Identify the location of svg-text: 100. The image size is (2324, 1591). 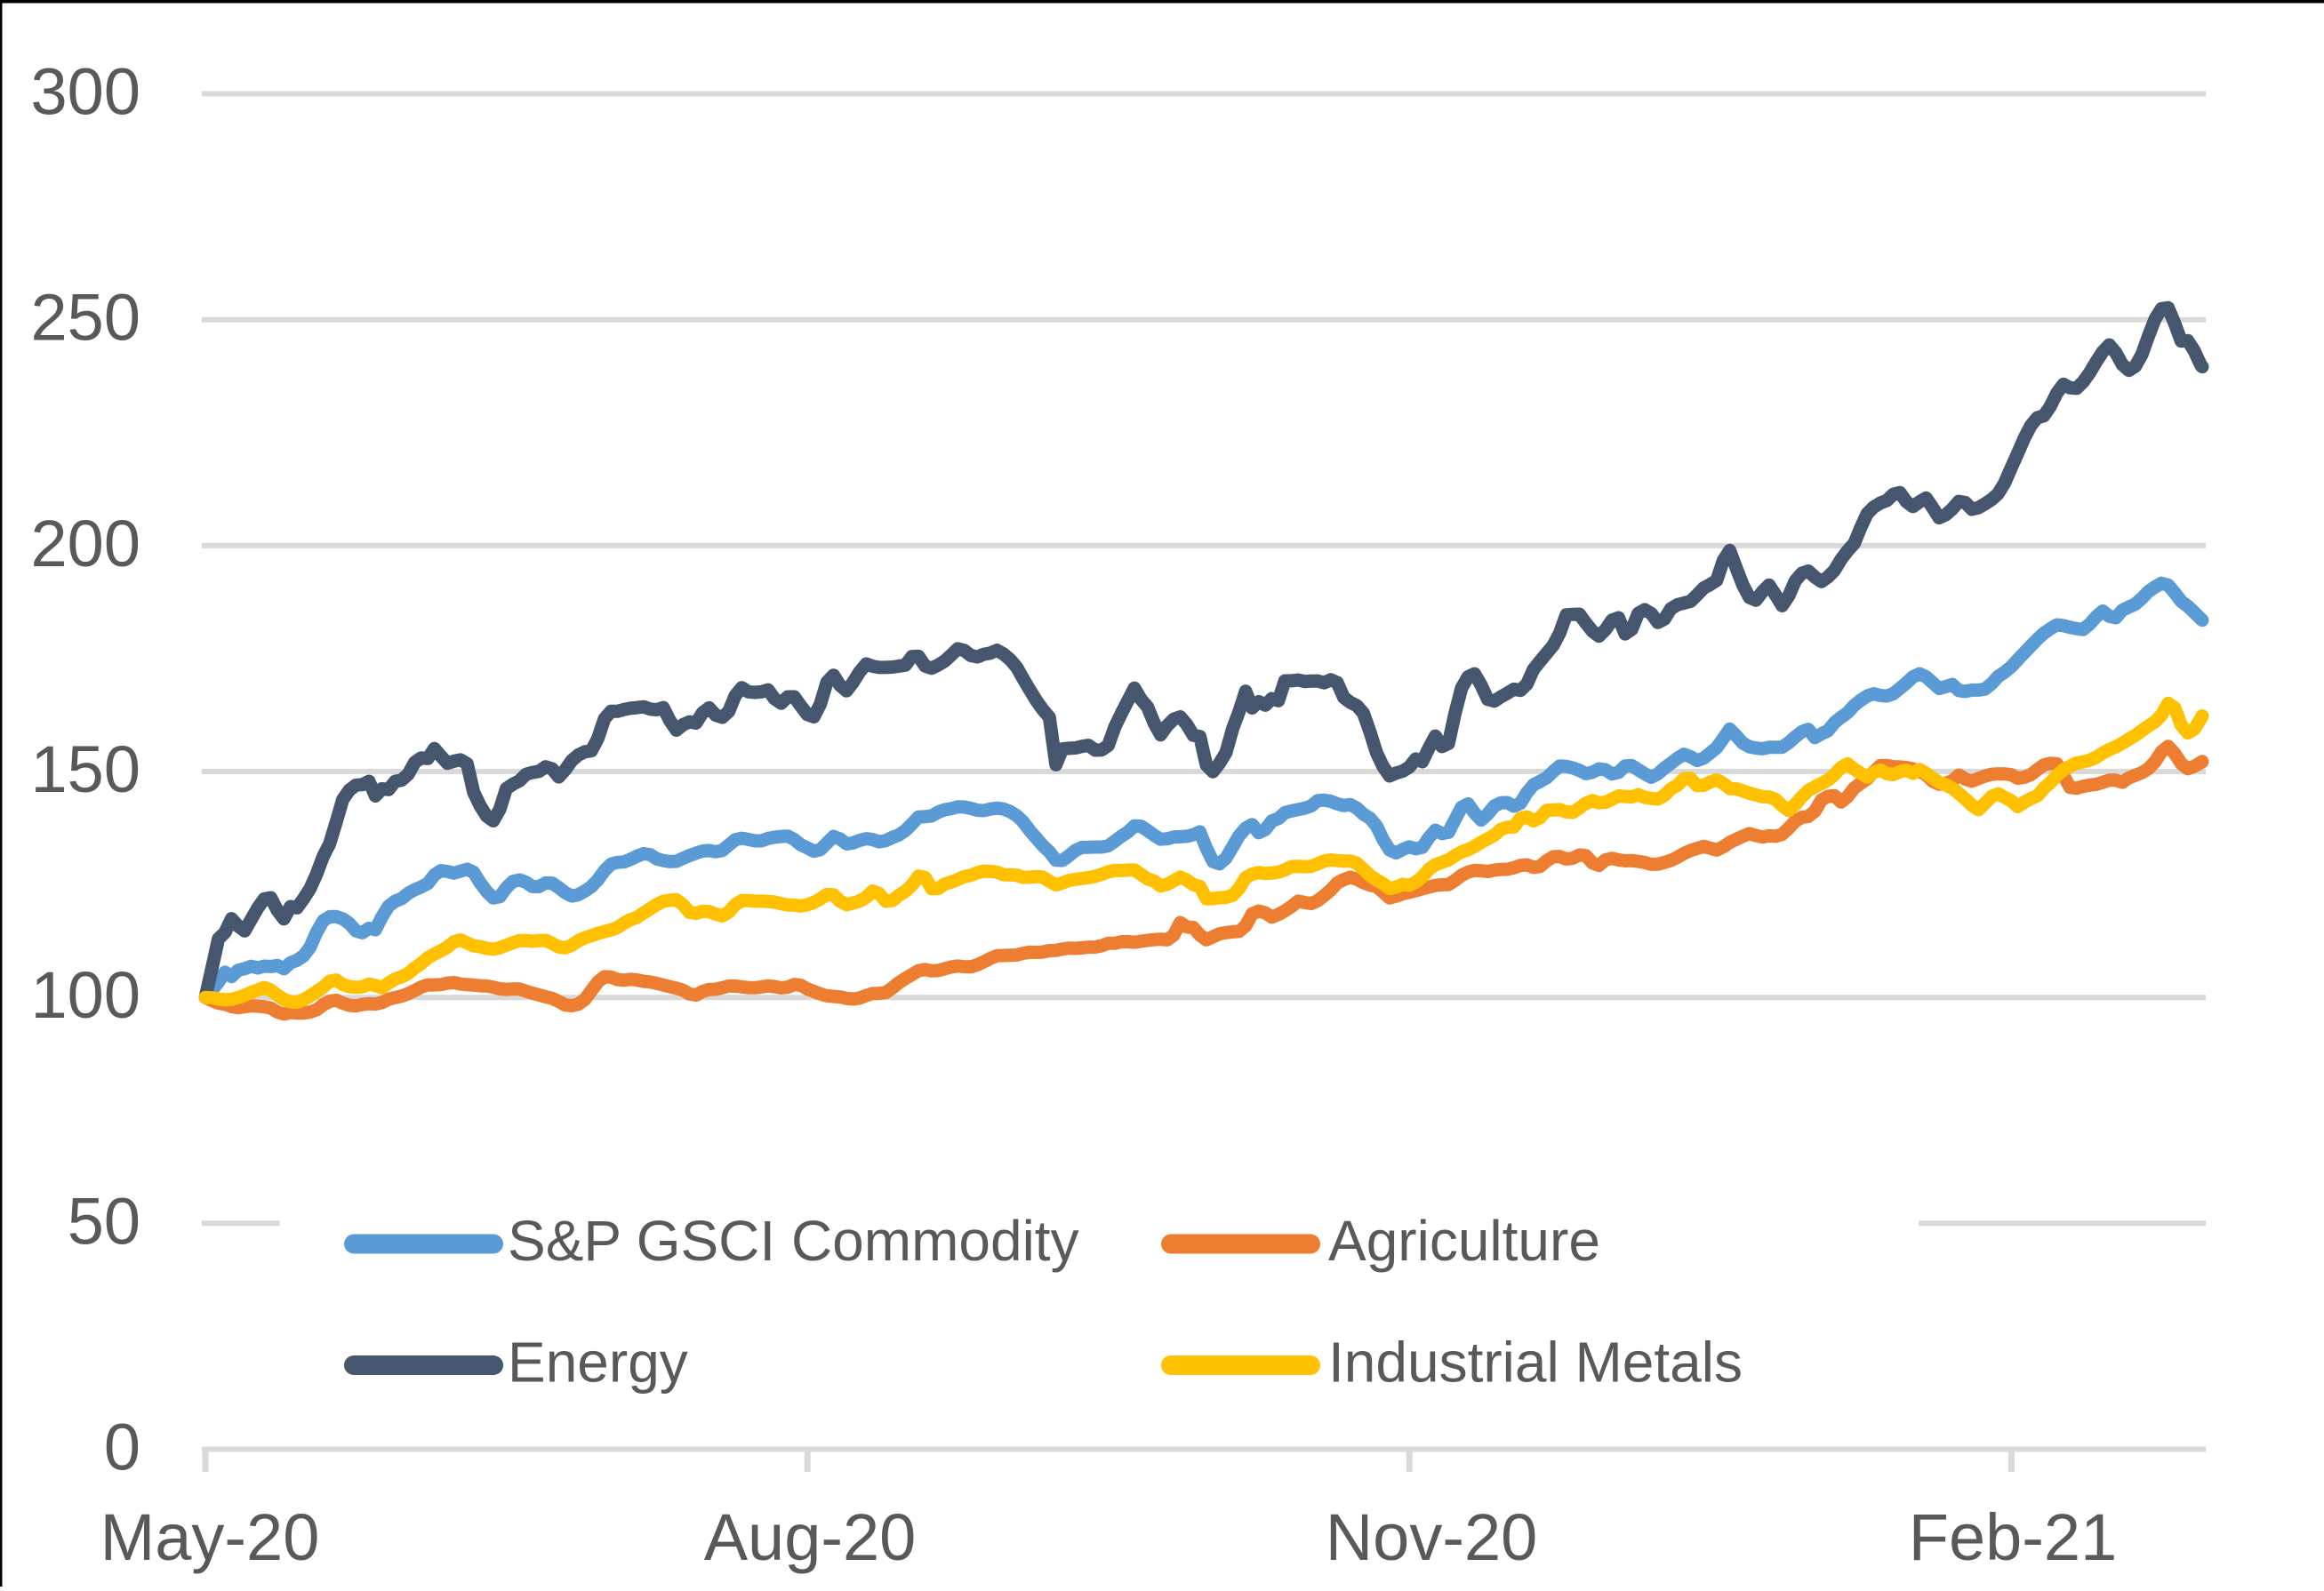
(85, 995).